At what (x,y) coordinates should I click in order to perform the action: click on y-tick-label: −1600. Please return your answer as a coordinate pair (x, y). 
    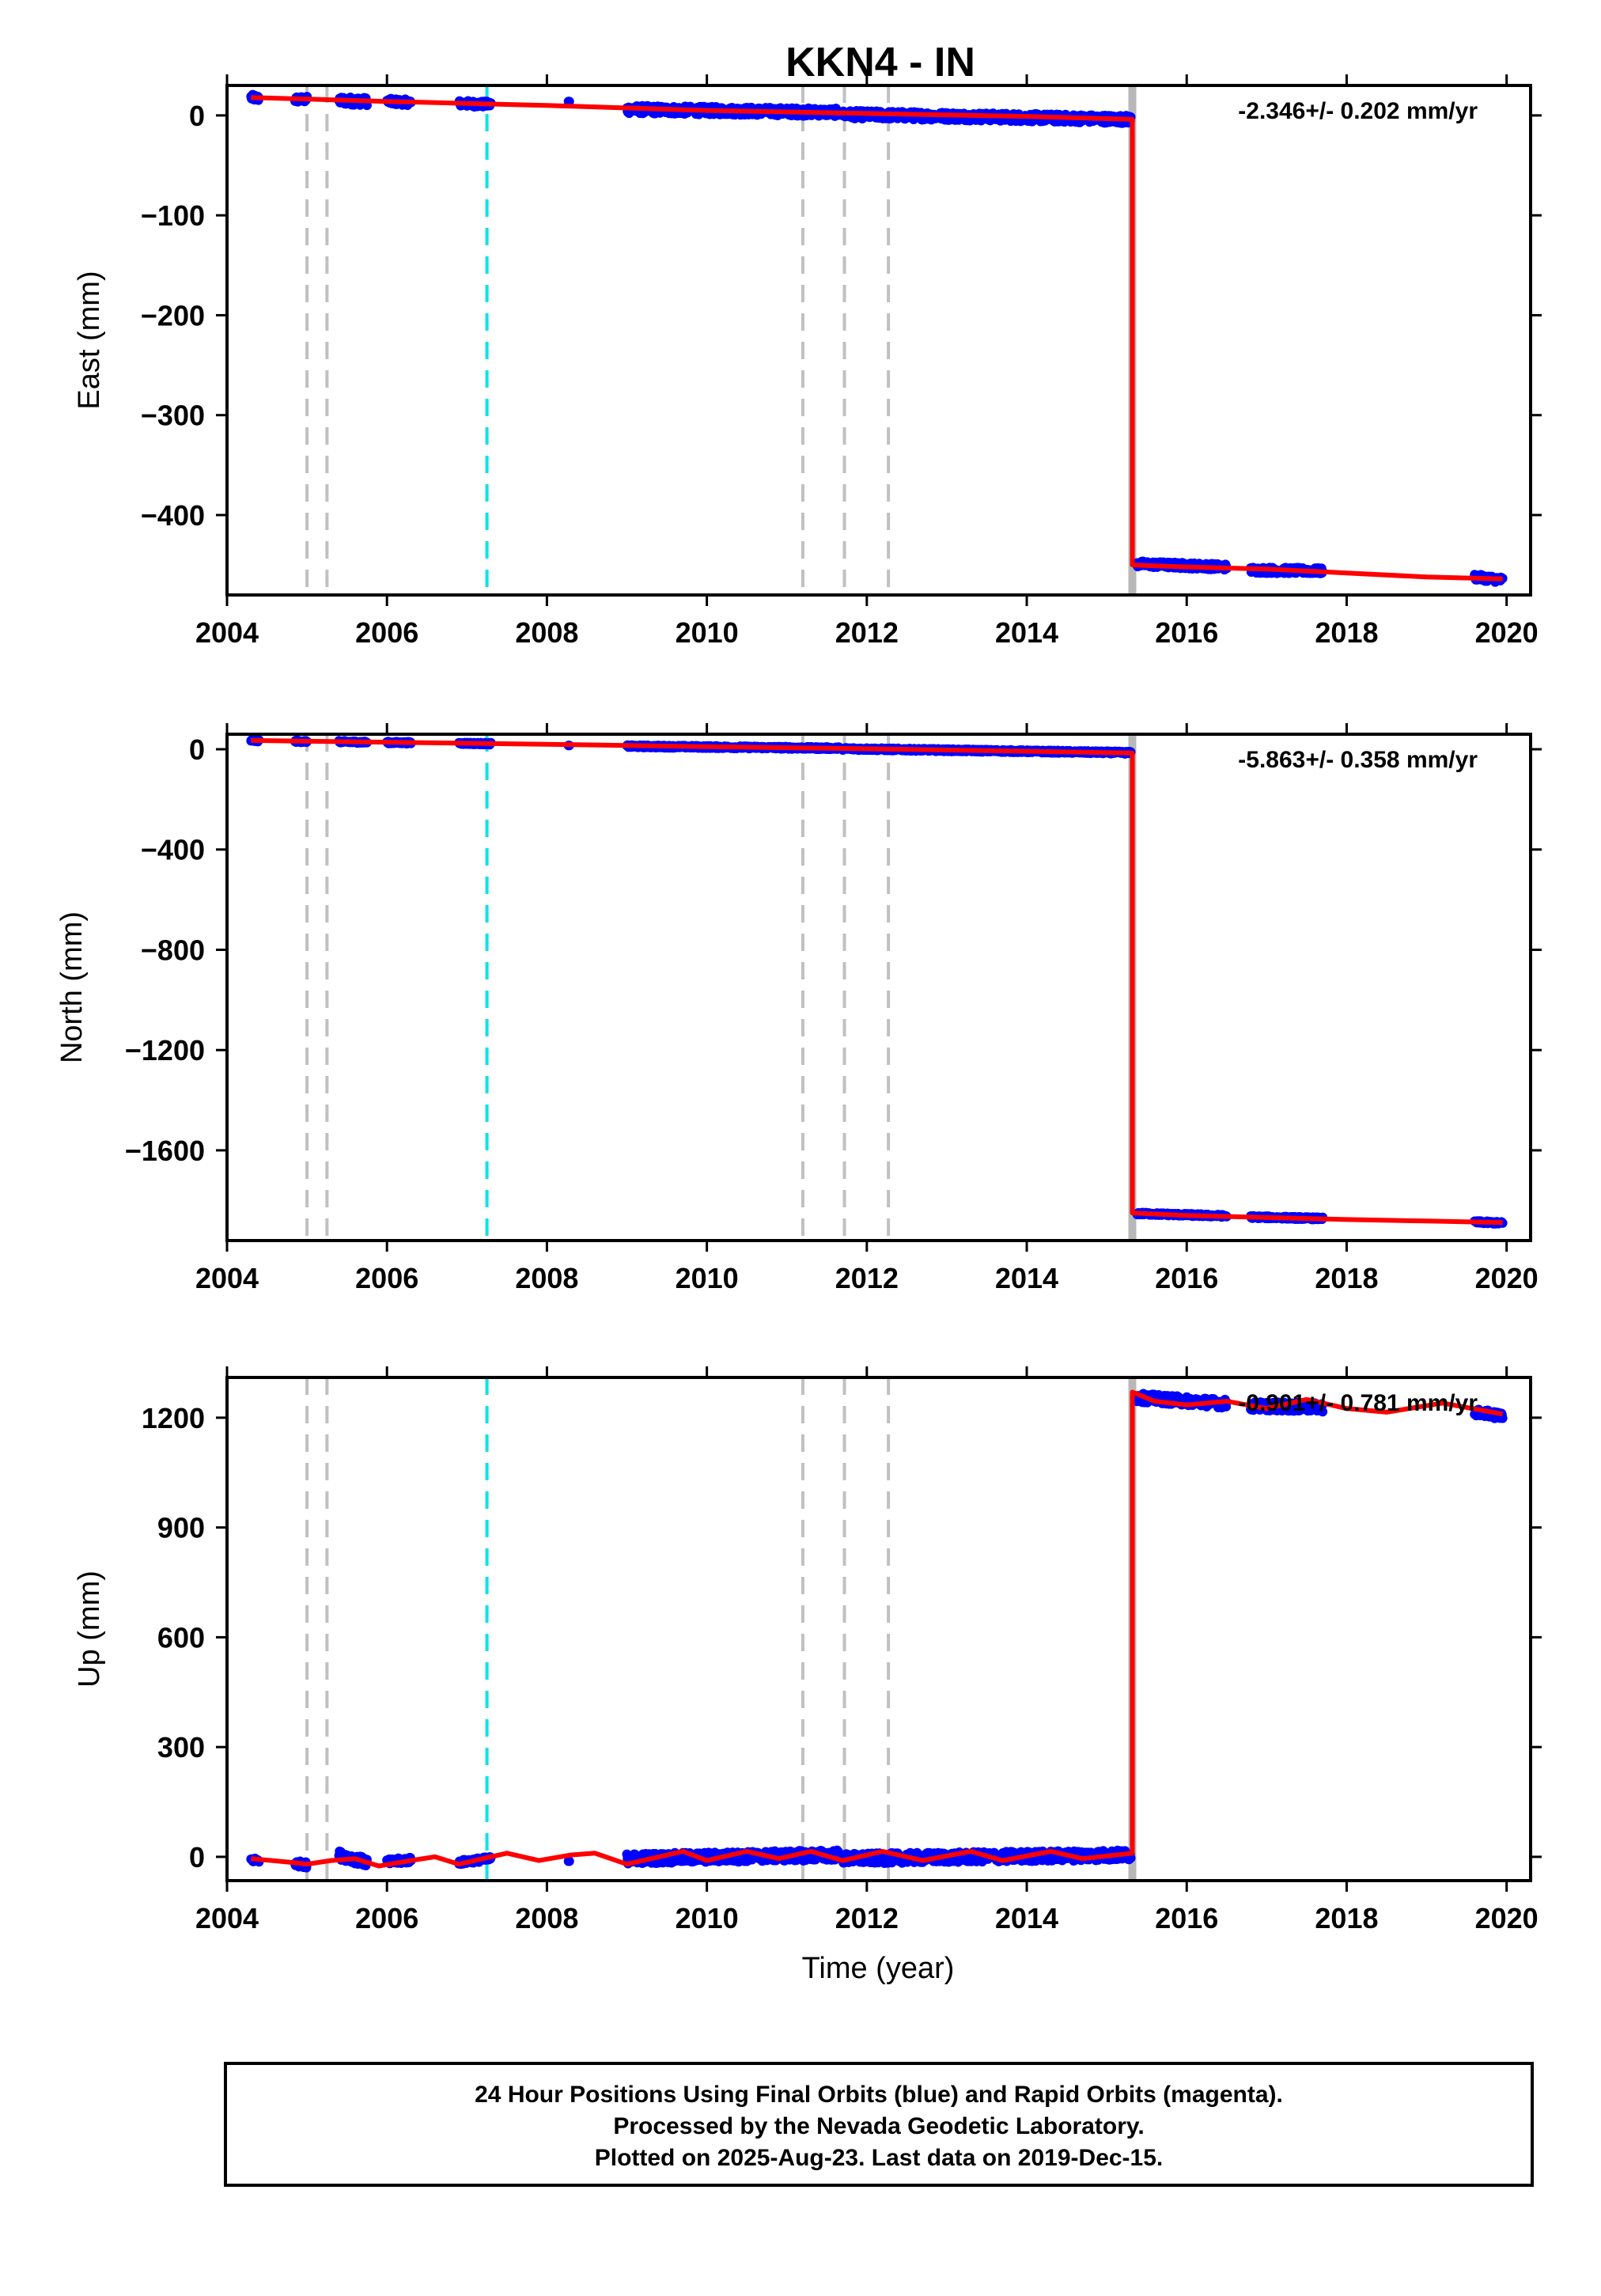
    Looking at the image, I should click on (165, 1151).